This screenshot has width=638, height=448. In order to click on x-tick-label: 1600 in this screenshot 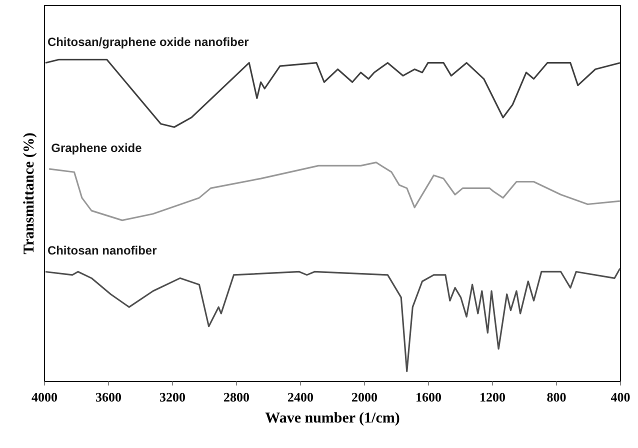, I will do `click(429, 397)`.